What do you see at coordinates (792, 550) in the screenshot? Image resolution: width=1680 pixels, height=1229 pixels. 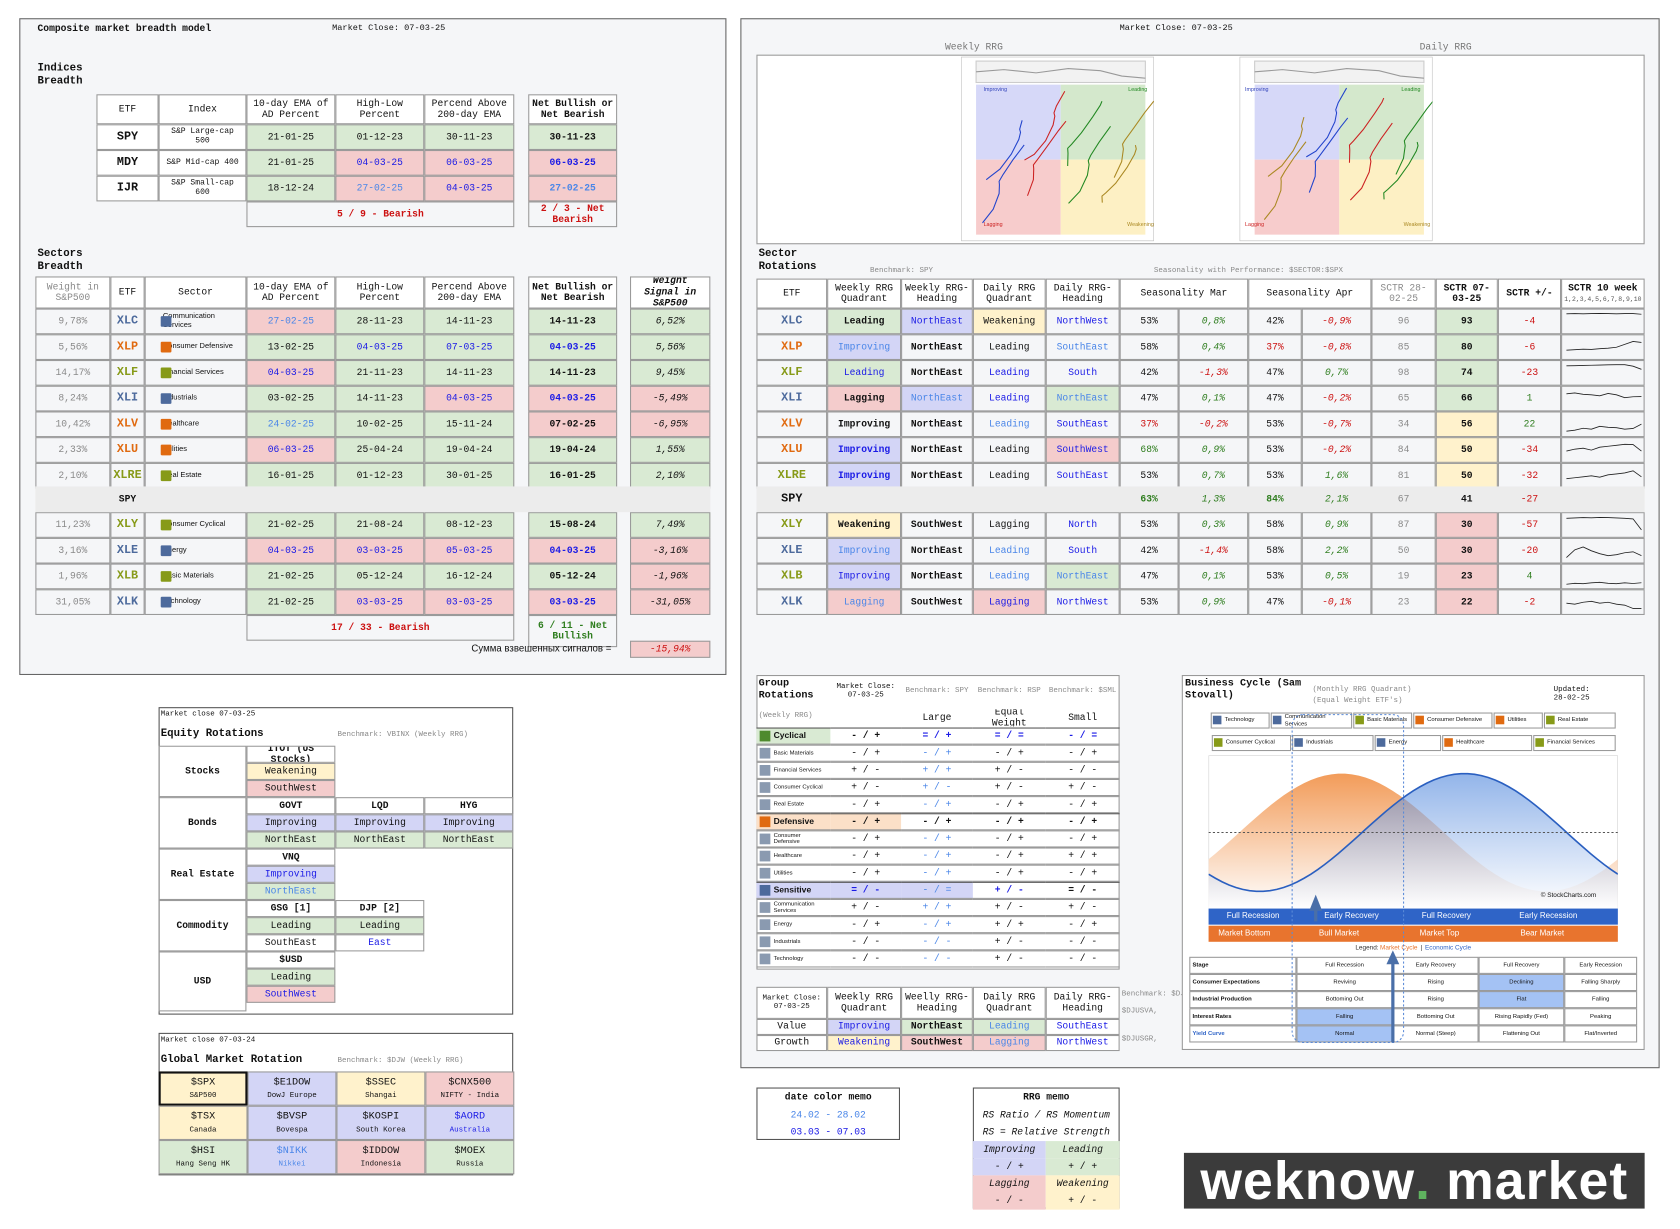 I see `table-cell: XLE` at bounding box center [792, 550].